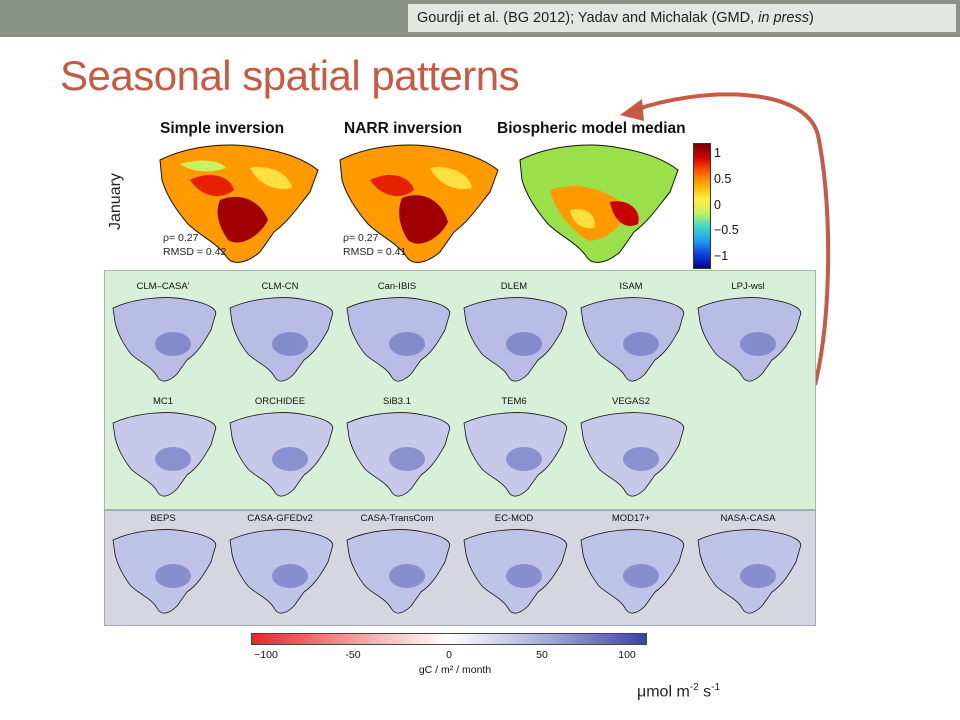 The image size is (960, 720). Describe the element at coordinates (403, 128) in the screenshot. I see `panel-title-narr-inversion: NARR inversion` at that location.